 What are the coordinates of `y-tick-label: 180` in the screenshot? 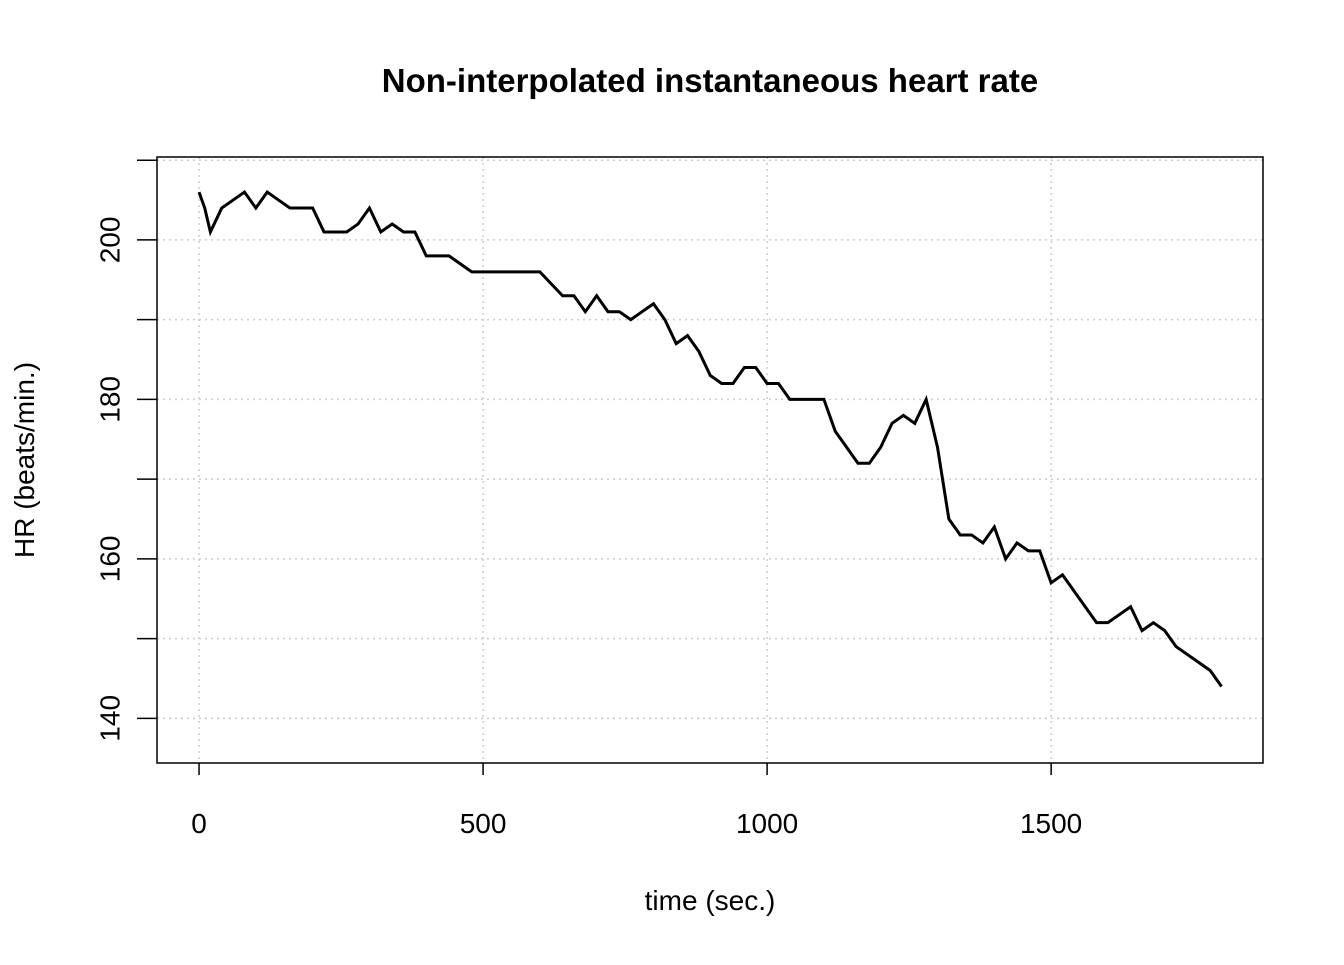 It's located at (109, 399).